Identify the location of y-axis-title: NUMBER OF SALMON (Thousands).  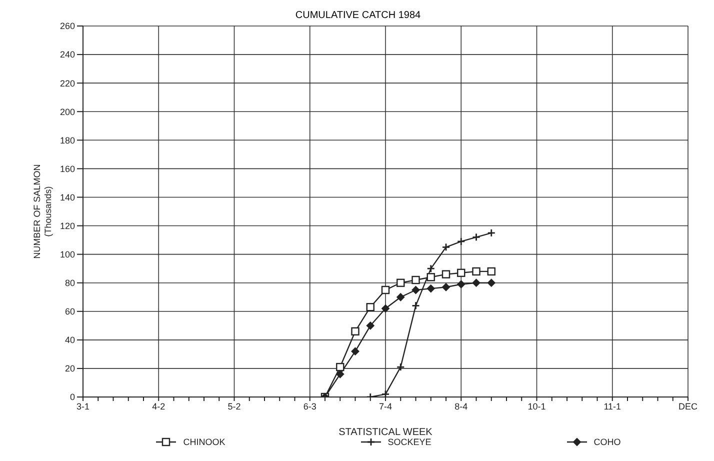
(42, 211).